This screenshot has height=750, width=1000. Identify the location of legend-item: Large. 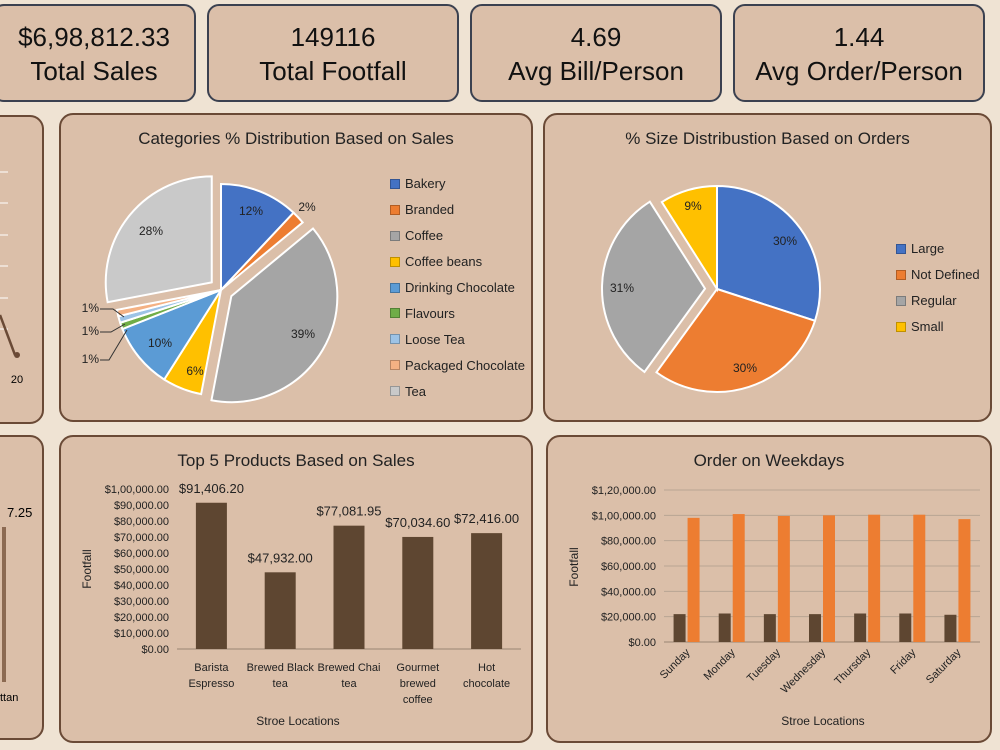
(938, 249).